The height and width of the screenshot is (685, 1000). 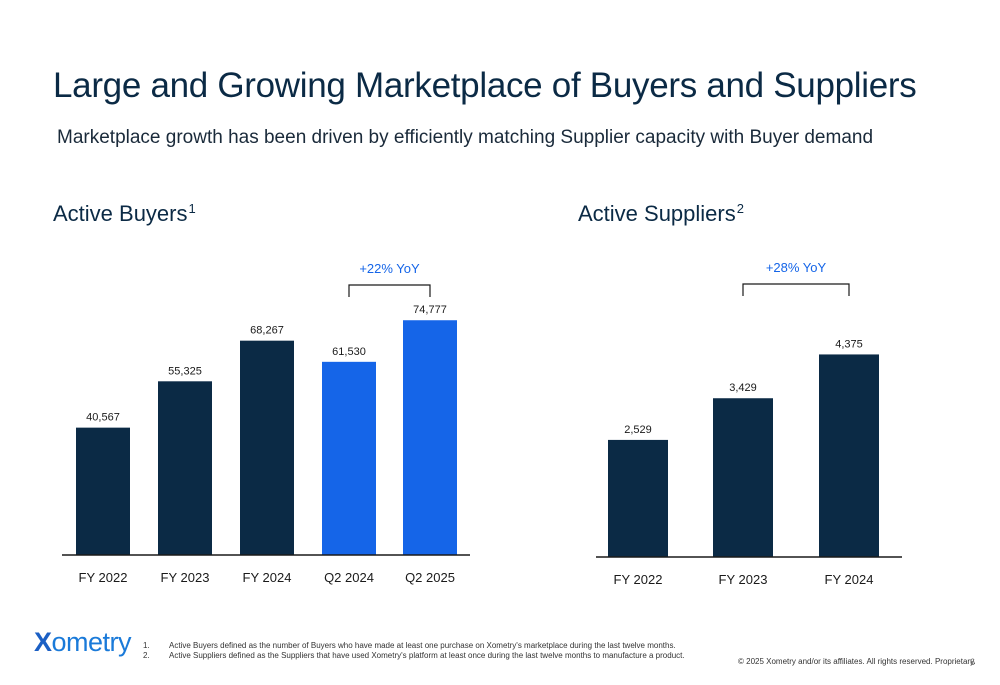 What do you see at coordinates (120, 213) in the screenshot?
I see `active-buyers-title: Active Buyers` at bounding box center [120, 213].